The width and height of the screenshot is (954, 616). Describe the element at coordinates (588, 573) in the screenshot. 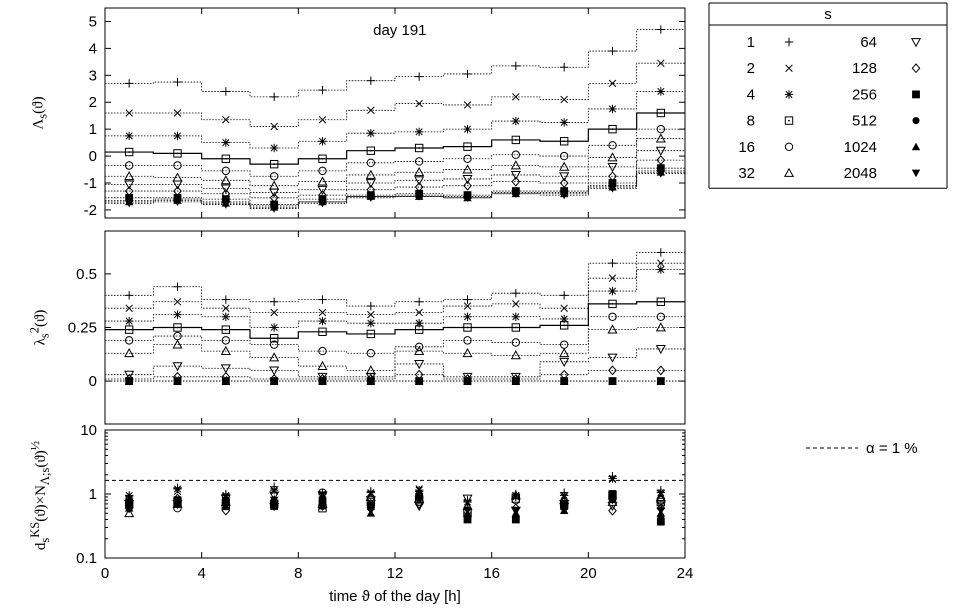

I see `x-tick-label: 20` at that location.